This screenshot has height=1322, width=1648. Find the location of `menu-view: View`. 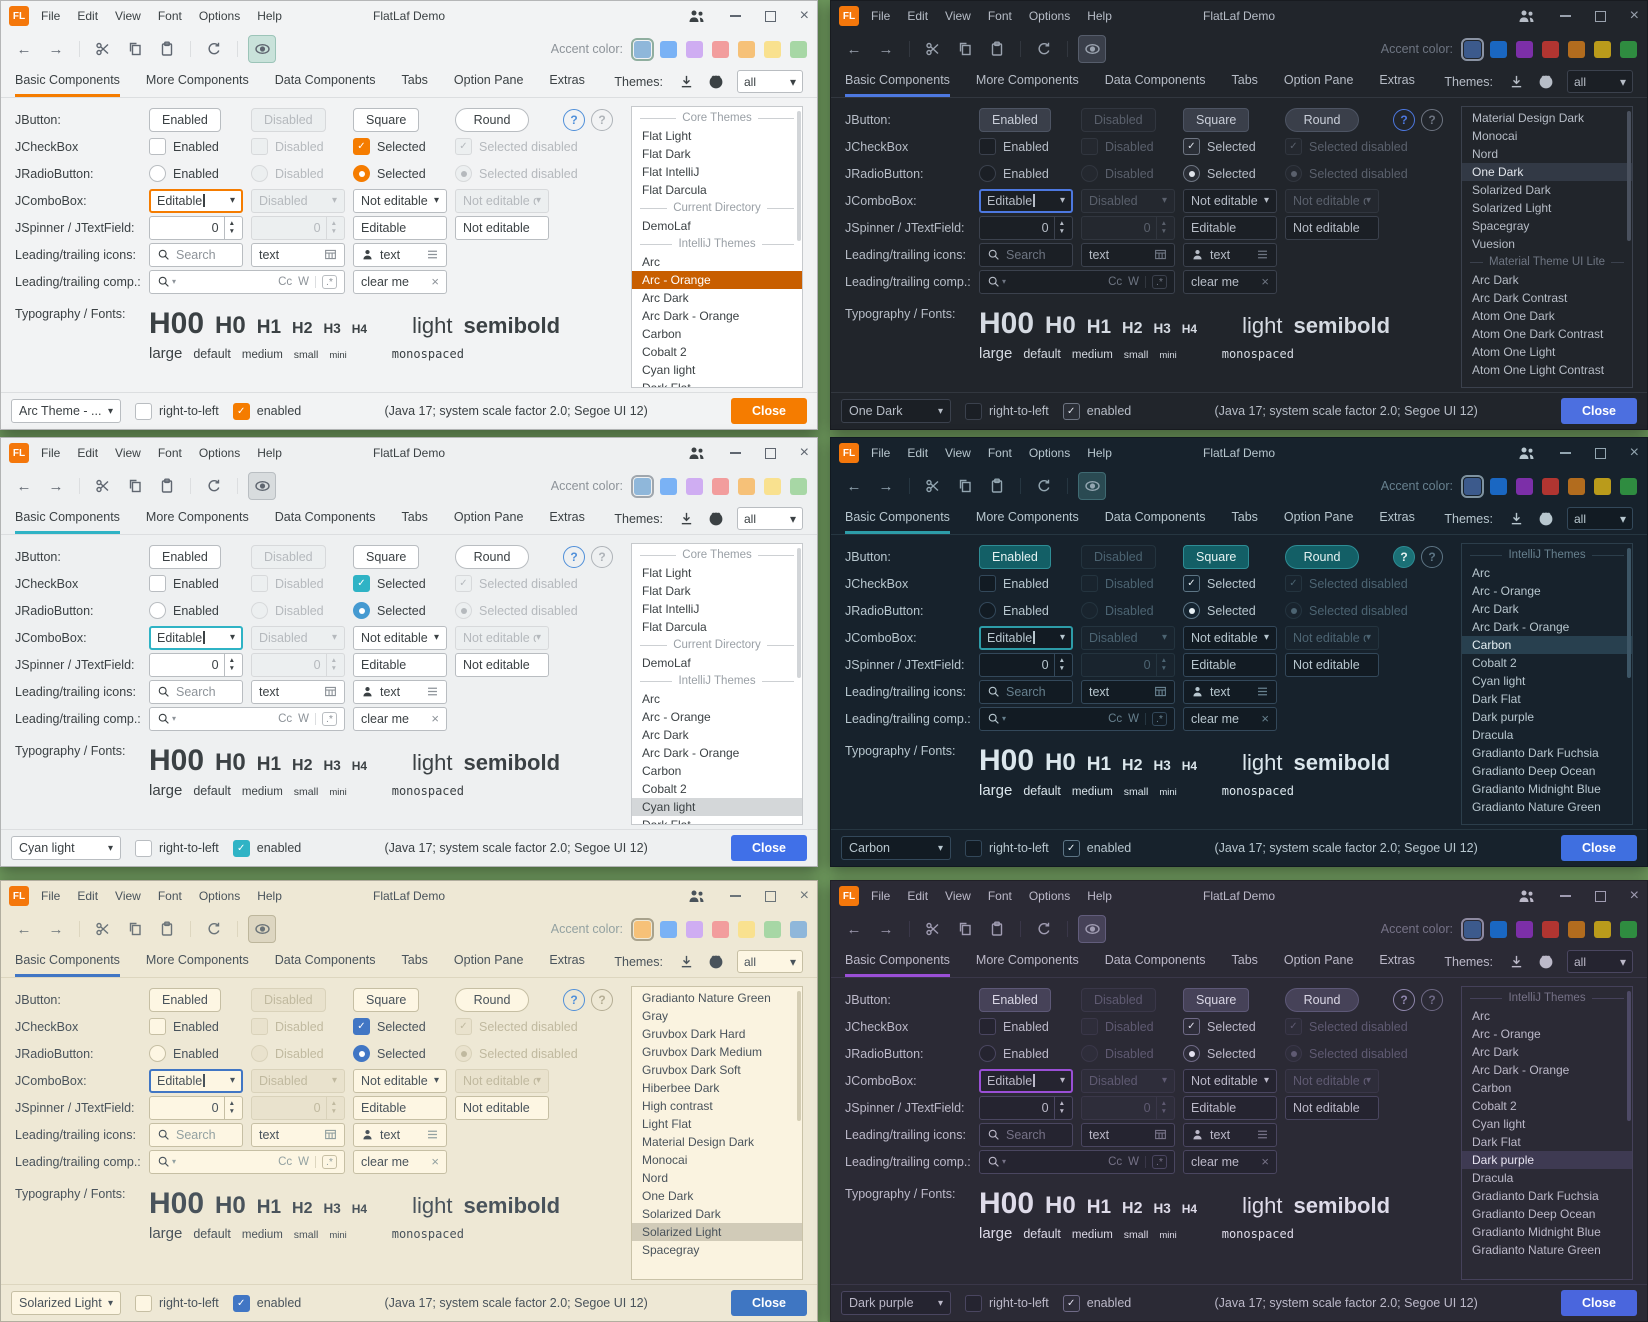

menu-view: View is located at coordinates (958, 16).